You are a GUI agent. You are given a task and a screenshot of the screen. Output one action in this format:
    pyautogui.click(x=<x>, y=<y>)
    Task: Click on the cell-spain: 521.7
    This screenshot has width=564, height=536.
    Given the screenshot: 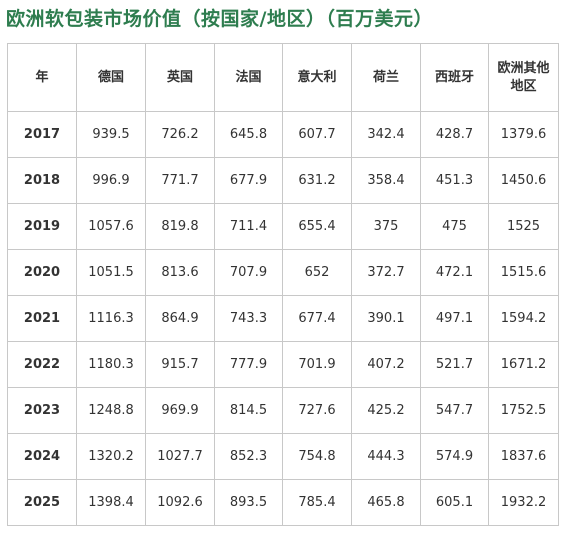 What is the action you would take?
    pyautogui.click(x=454, y=364)
    